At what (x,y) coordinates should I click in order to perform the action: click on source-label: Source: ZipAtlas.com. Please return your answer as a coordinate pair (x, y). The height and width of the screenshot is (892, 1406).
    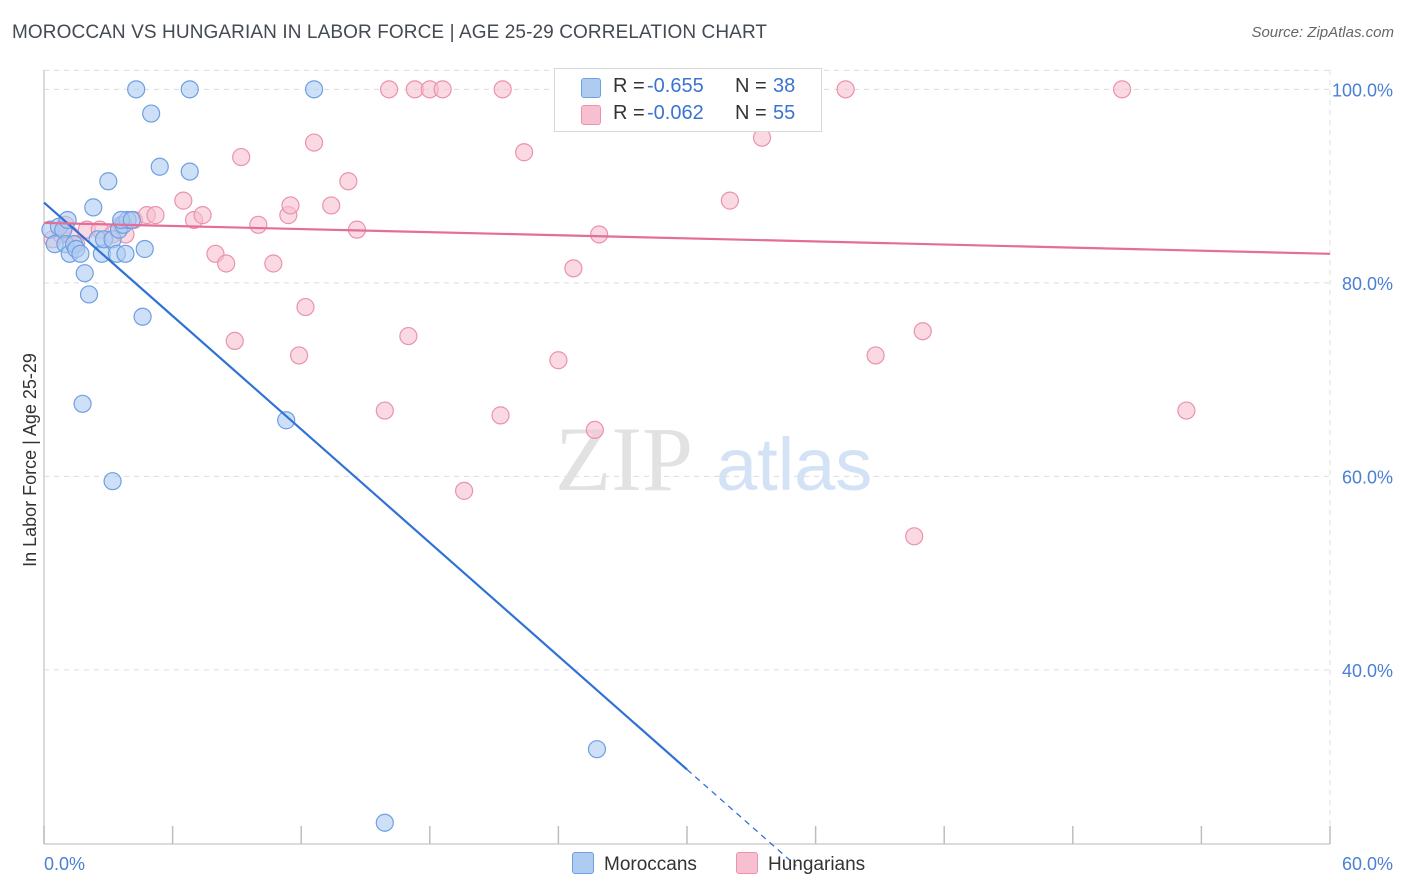
    Looking at the image, I should click on (1322, 32).